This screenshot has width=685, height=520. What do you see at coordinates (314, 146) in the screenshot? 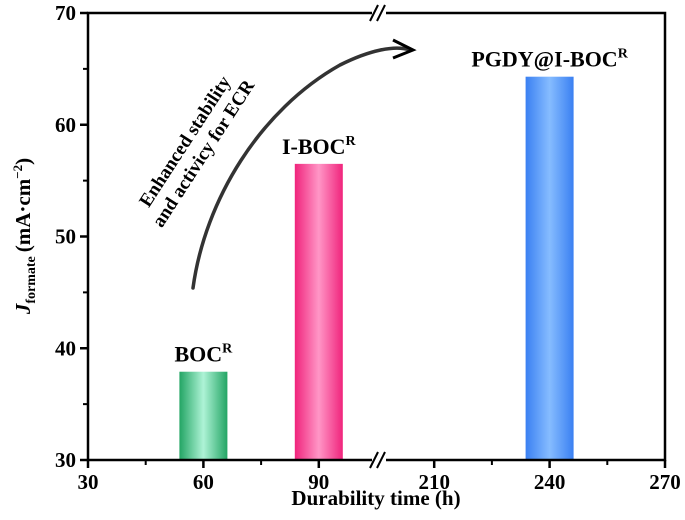
I see `bar-label-name: I-BOC` at bounding box center [314, 146].